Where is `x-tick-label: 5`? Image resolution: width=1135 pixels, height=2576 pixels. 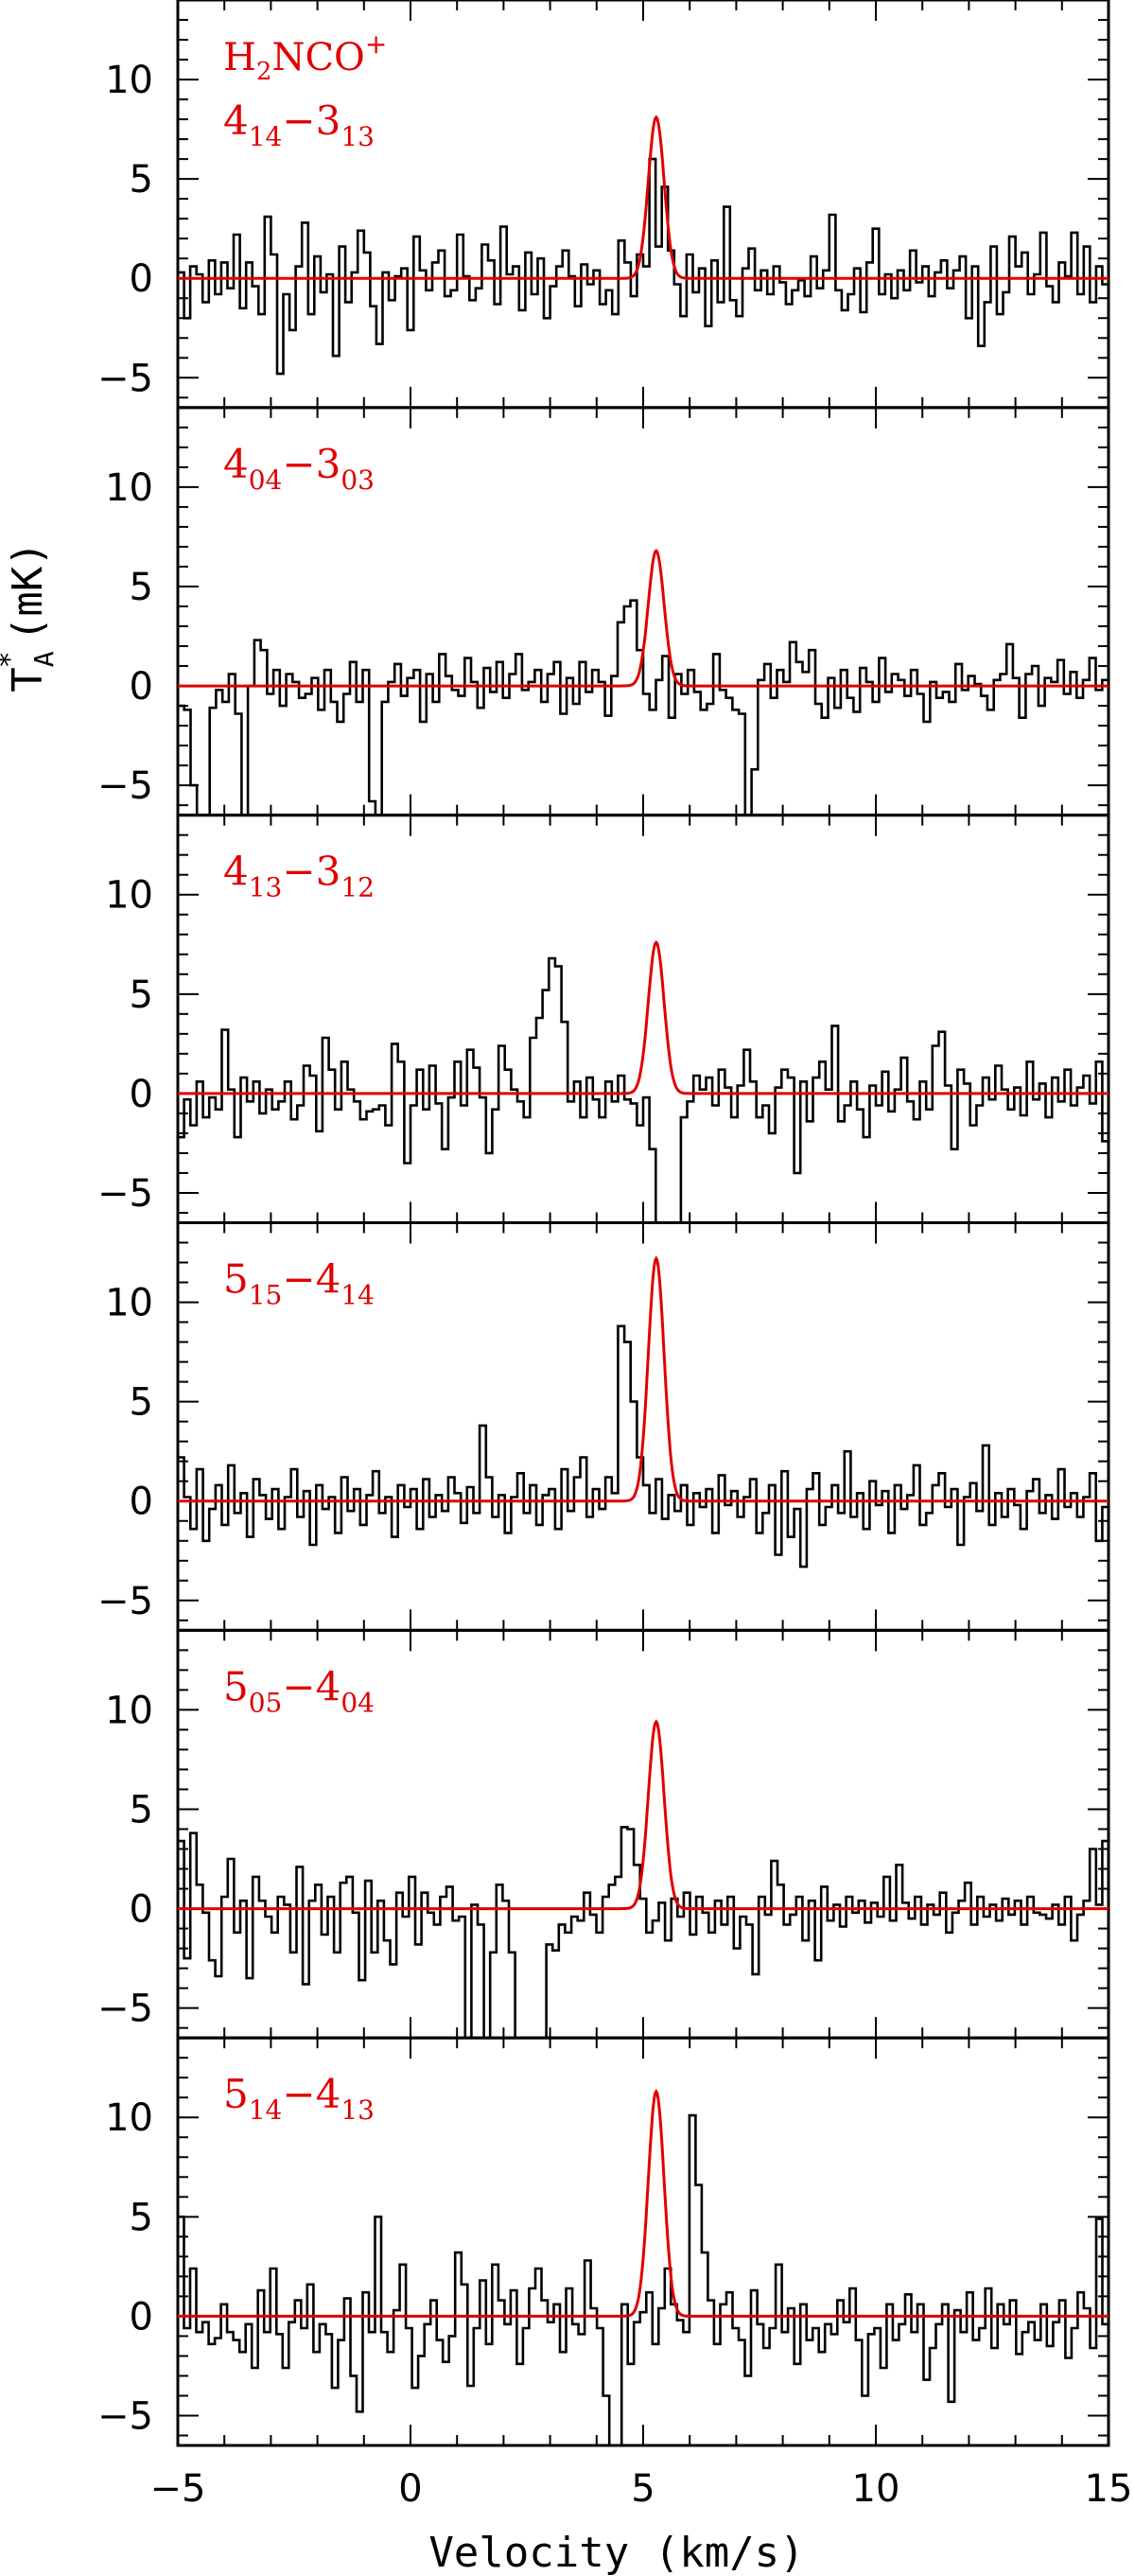 x-tick-label: 5 is located at coordinates (643, 2489).